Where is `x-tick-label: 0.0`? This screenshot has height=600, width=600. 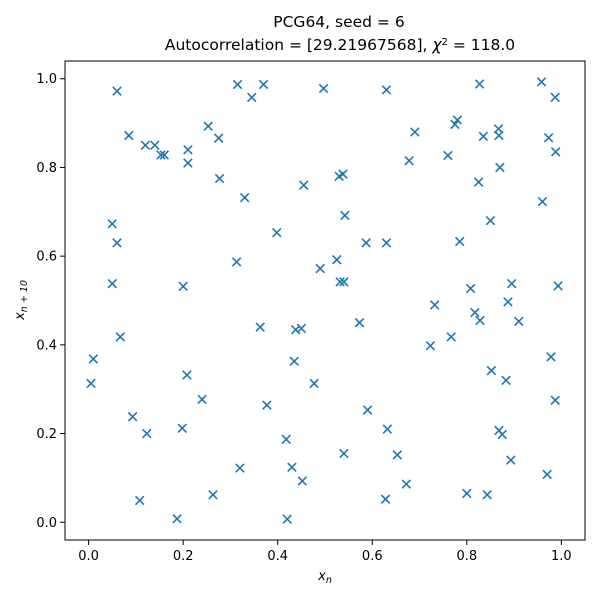
x-tick-label: 0.0 is located at coordinates (88, 556).